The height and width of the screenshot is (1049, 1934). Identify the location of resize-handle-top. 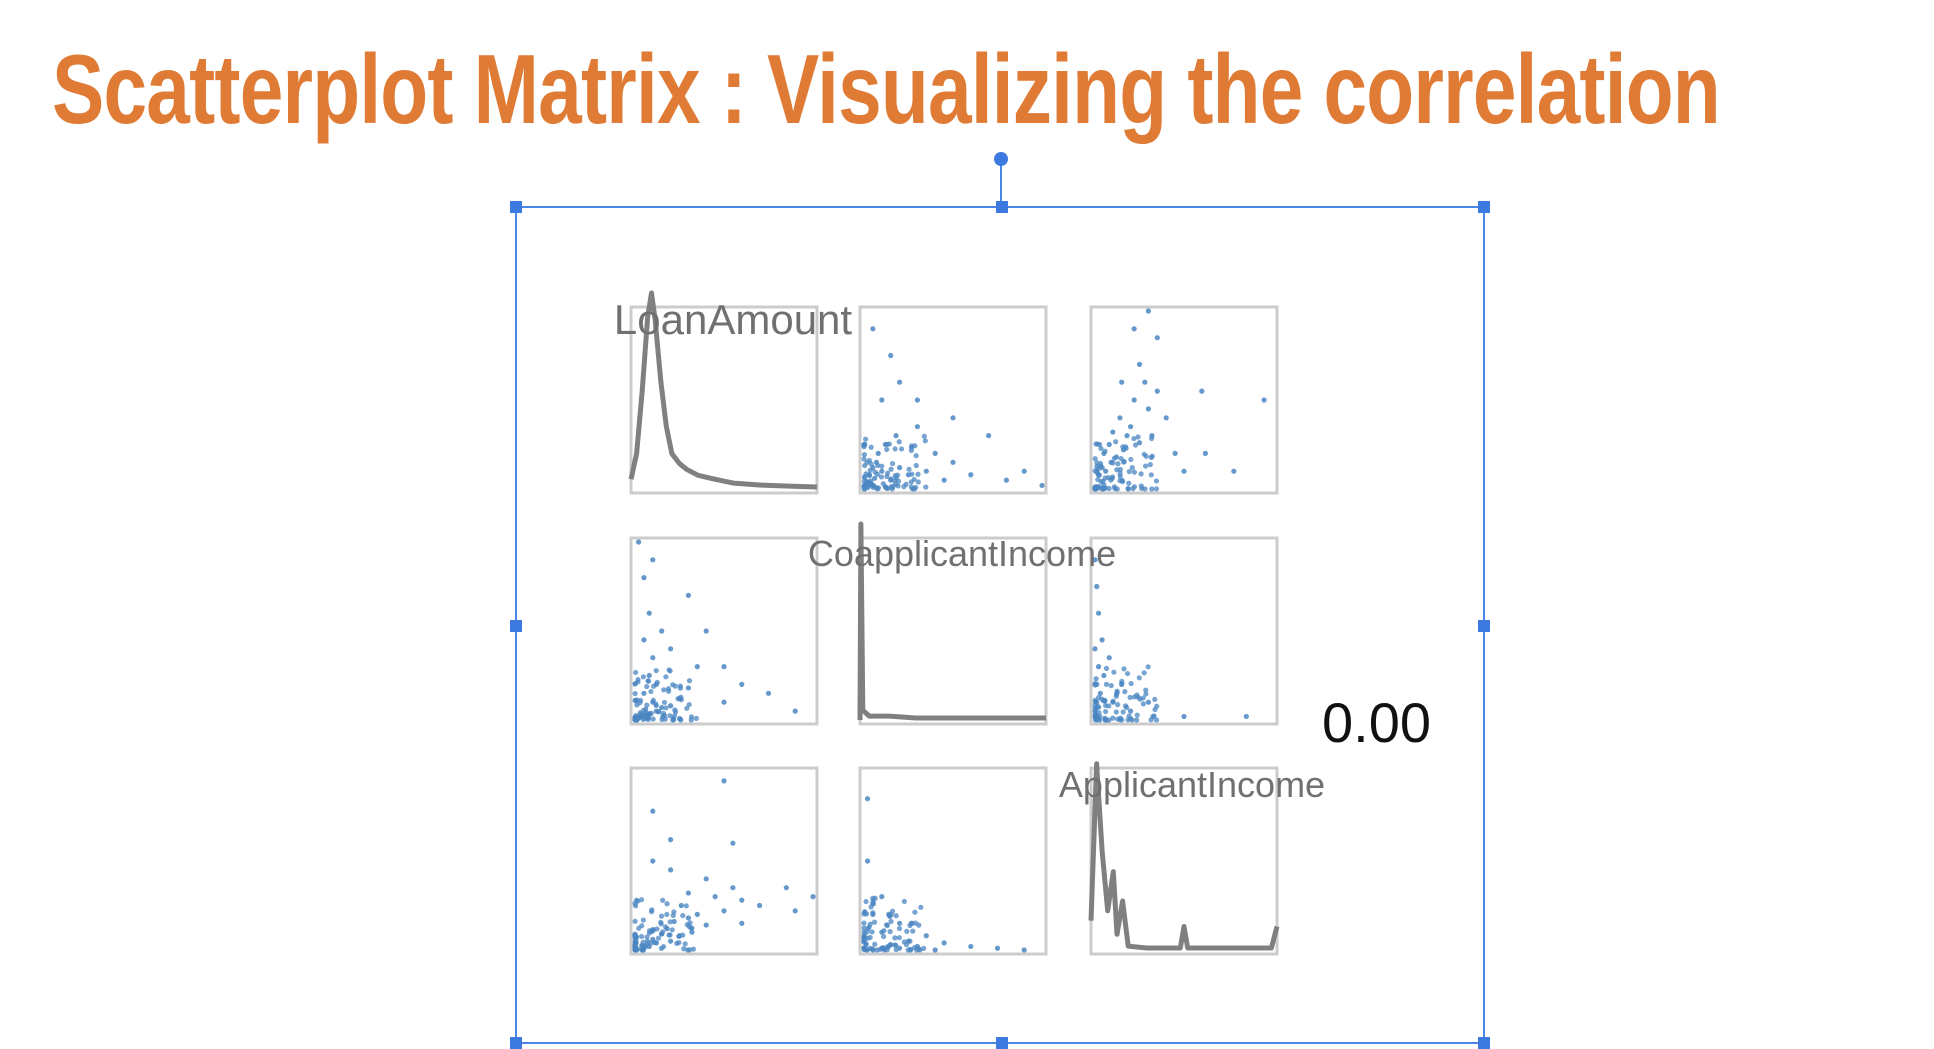
(1002, 207).